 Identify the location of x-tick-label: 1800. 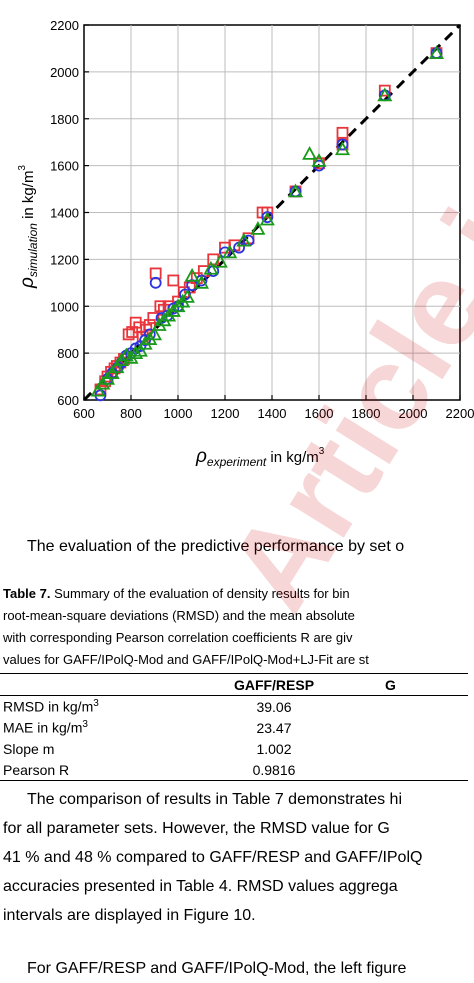
(366, 413).